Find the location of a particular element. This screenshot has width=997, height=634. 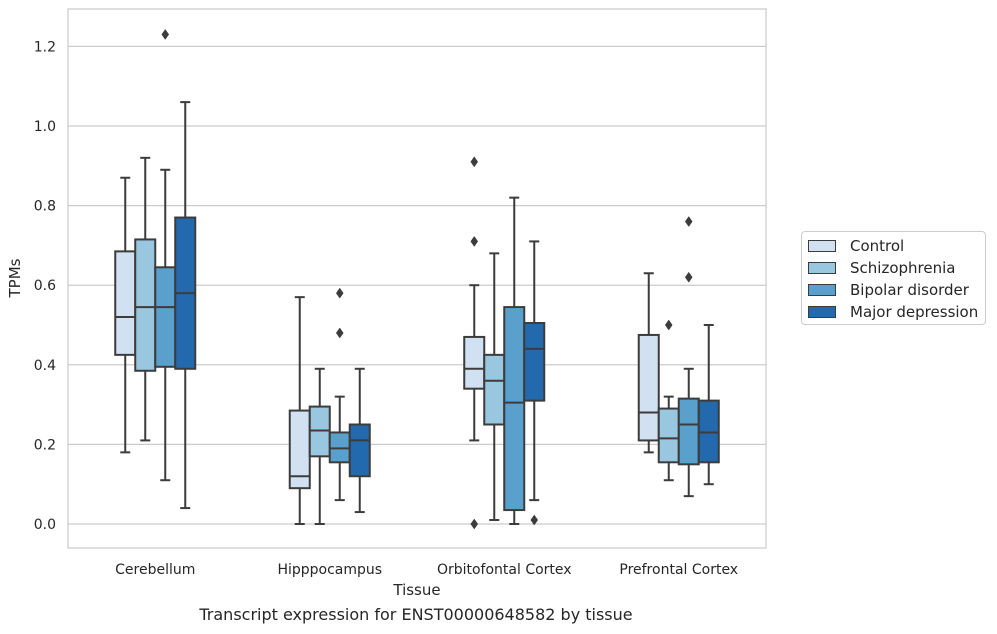

x-tick-label: Cerebellum is located at coordinates (155, 570).